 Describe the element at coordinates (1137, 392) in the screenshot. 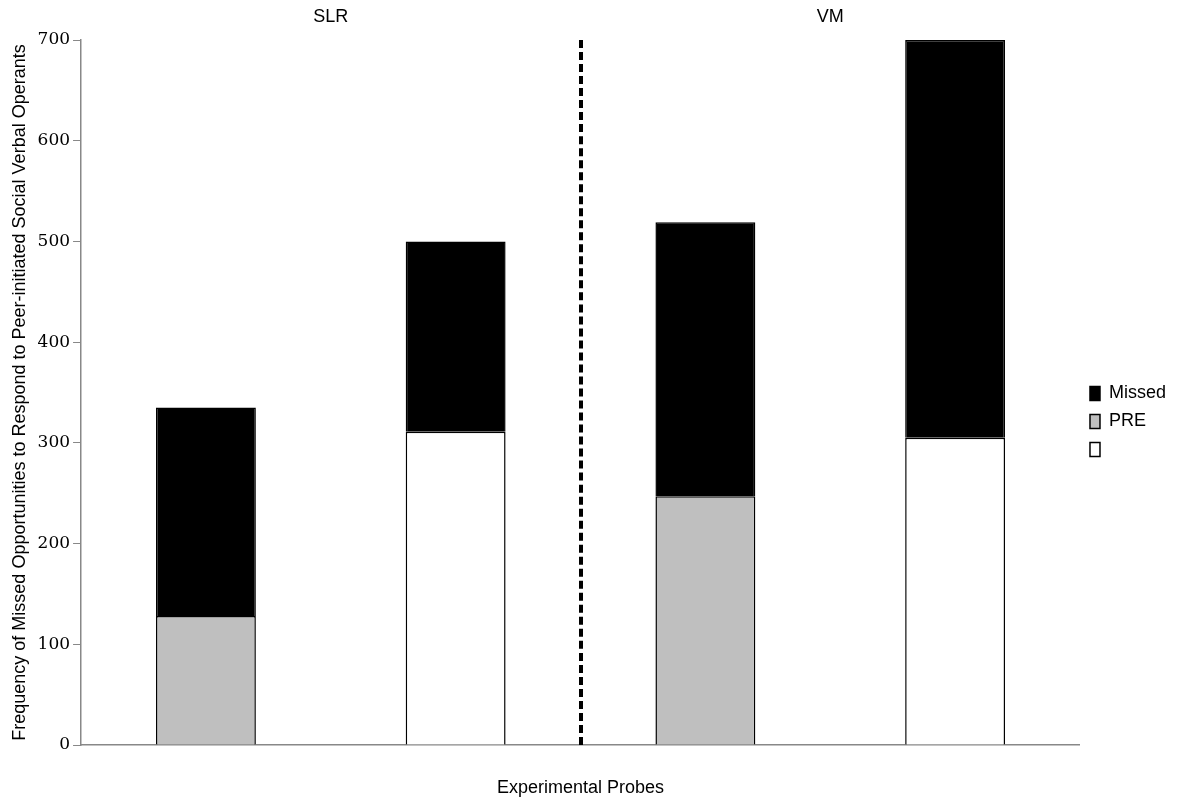

I see `legend-label: Missed` at that location.